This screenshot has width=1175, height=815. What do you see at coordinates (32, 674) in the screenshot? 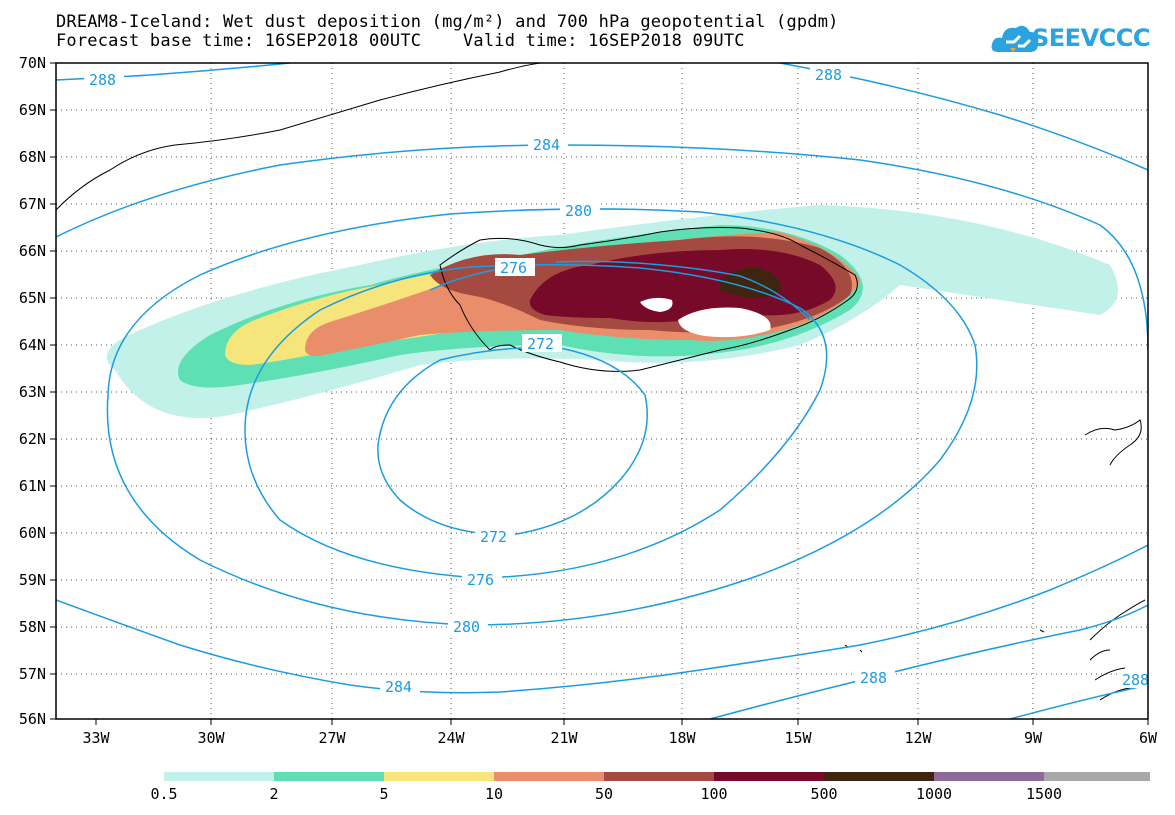
I see `lat-label: 57N` at bounding box center [32, 674].